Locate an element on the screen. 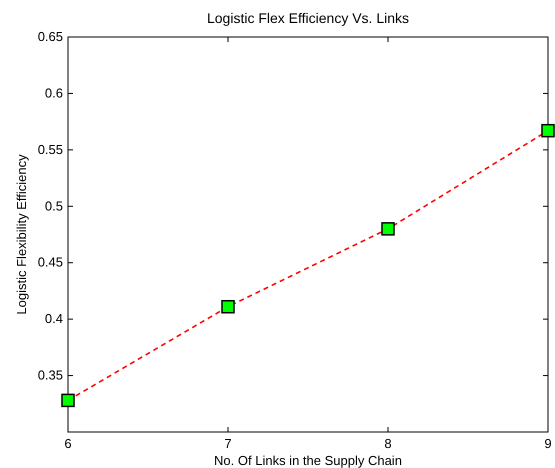 This screenshot has width=555, height=468. y-tick-label: 0.4 is located at coordinates (53, 318).